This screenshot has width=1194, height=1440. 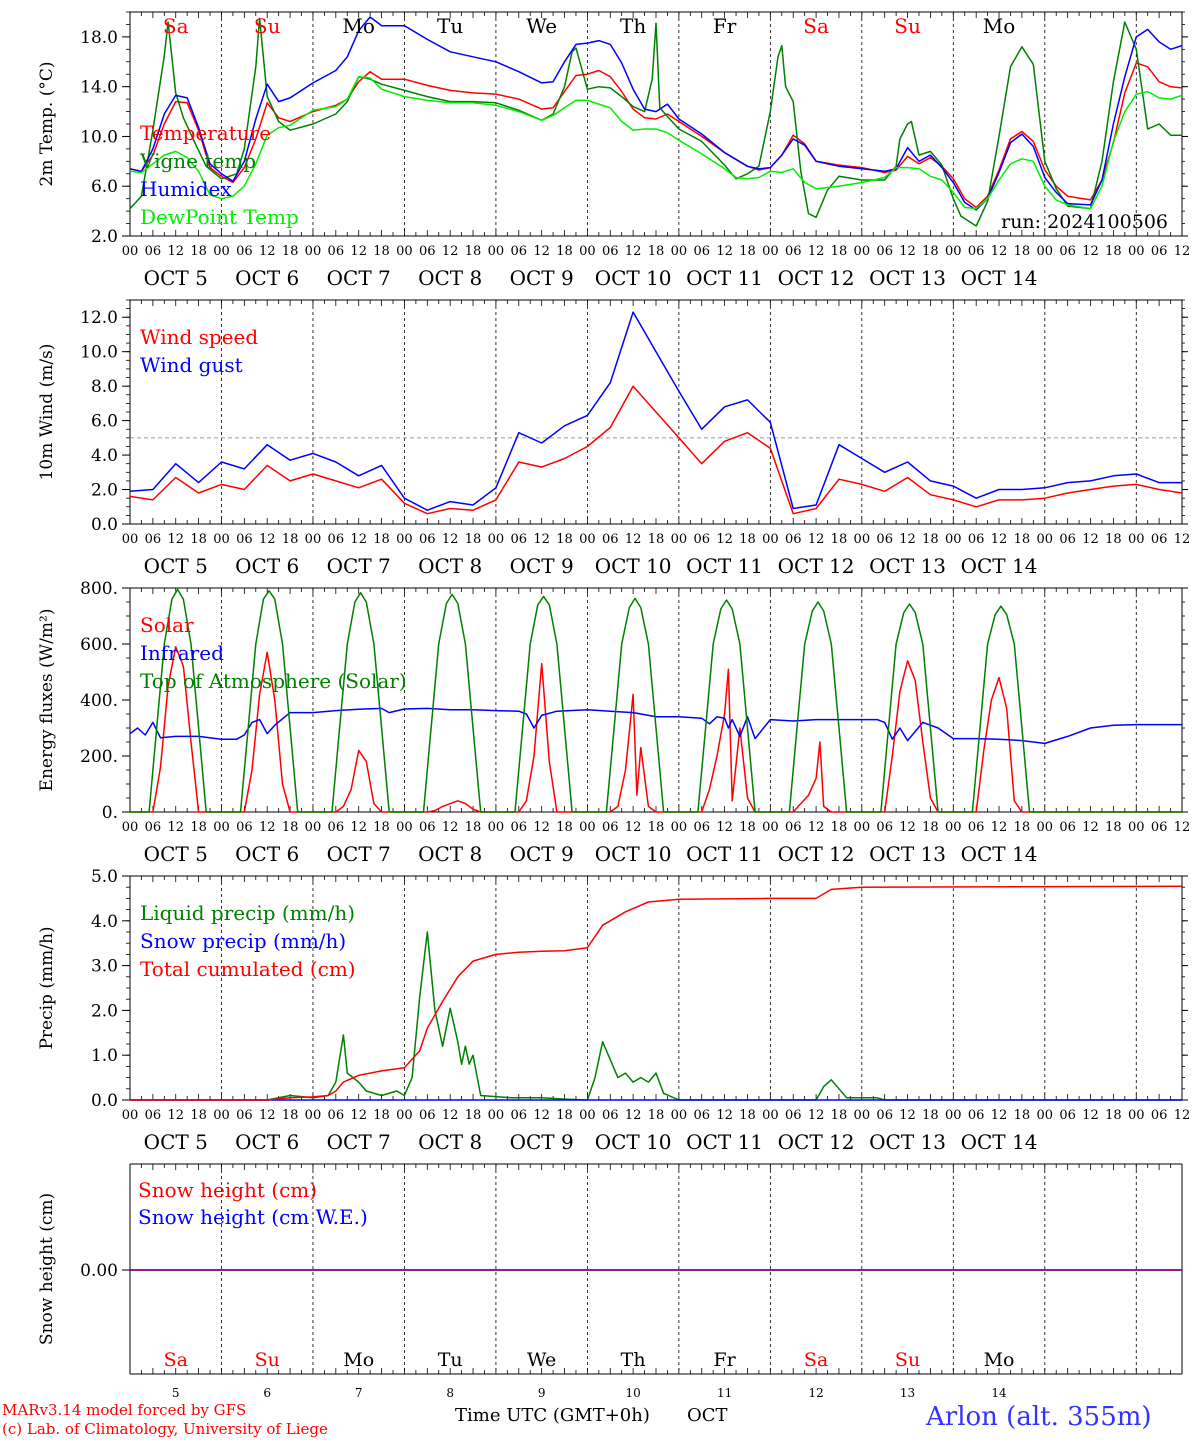 What do you see at coordinates (104, 877) in the screenshot?
I see `y-tick-label: 5.0` at bounding box center [104, 877].